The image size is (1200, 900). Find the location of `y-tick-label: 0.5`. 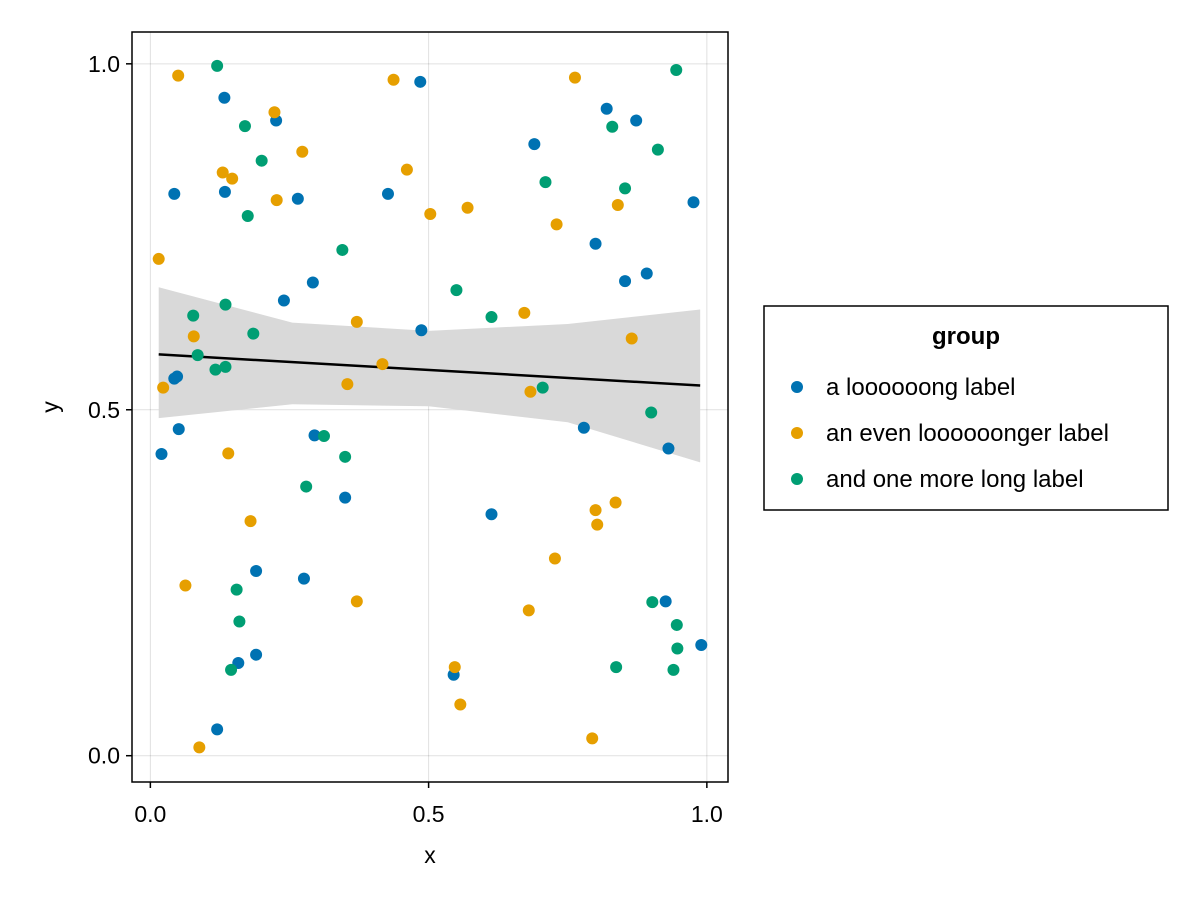

y-tick-label: 0.5 is located at coordinates (104, 410).